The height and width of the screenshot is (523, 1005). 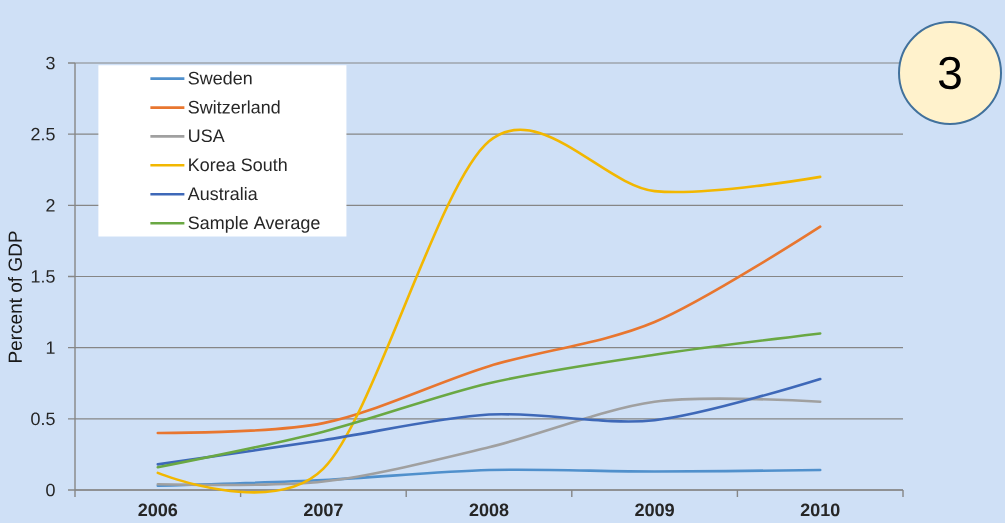 I want to click on y-tick-label: 1.5, so click(x=43, y=276).